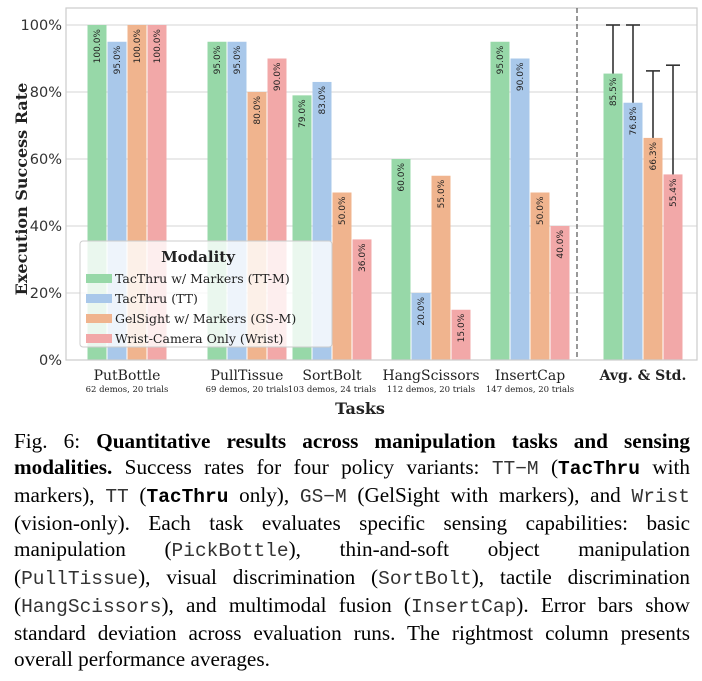 This screenshot has height=681, width=702. I want to click on code-hangscissors: HangScissors, so click(91, 607).